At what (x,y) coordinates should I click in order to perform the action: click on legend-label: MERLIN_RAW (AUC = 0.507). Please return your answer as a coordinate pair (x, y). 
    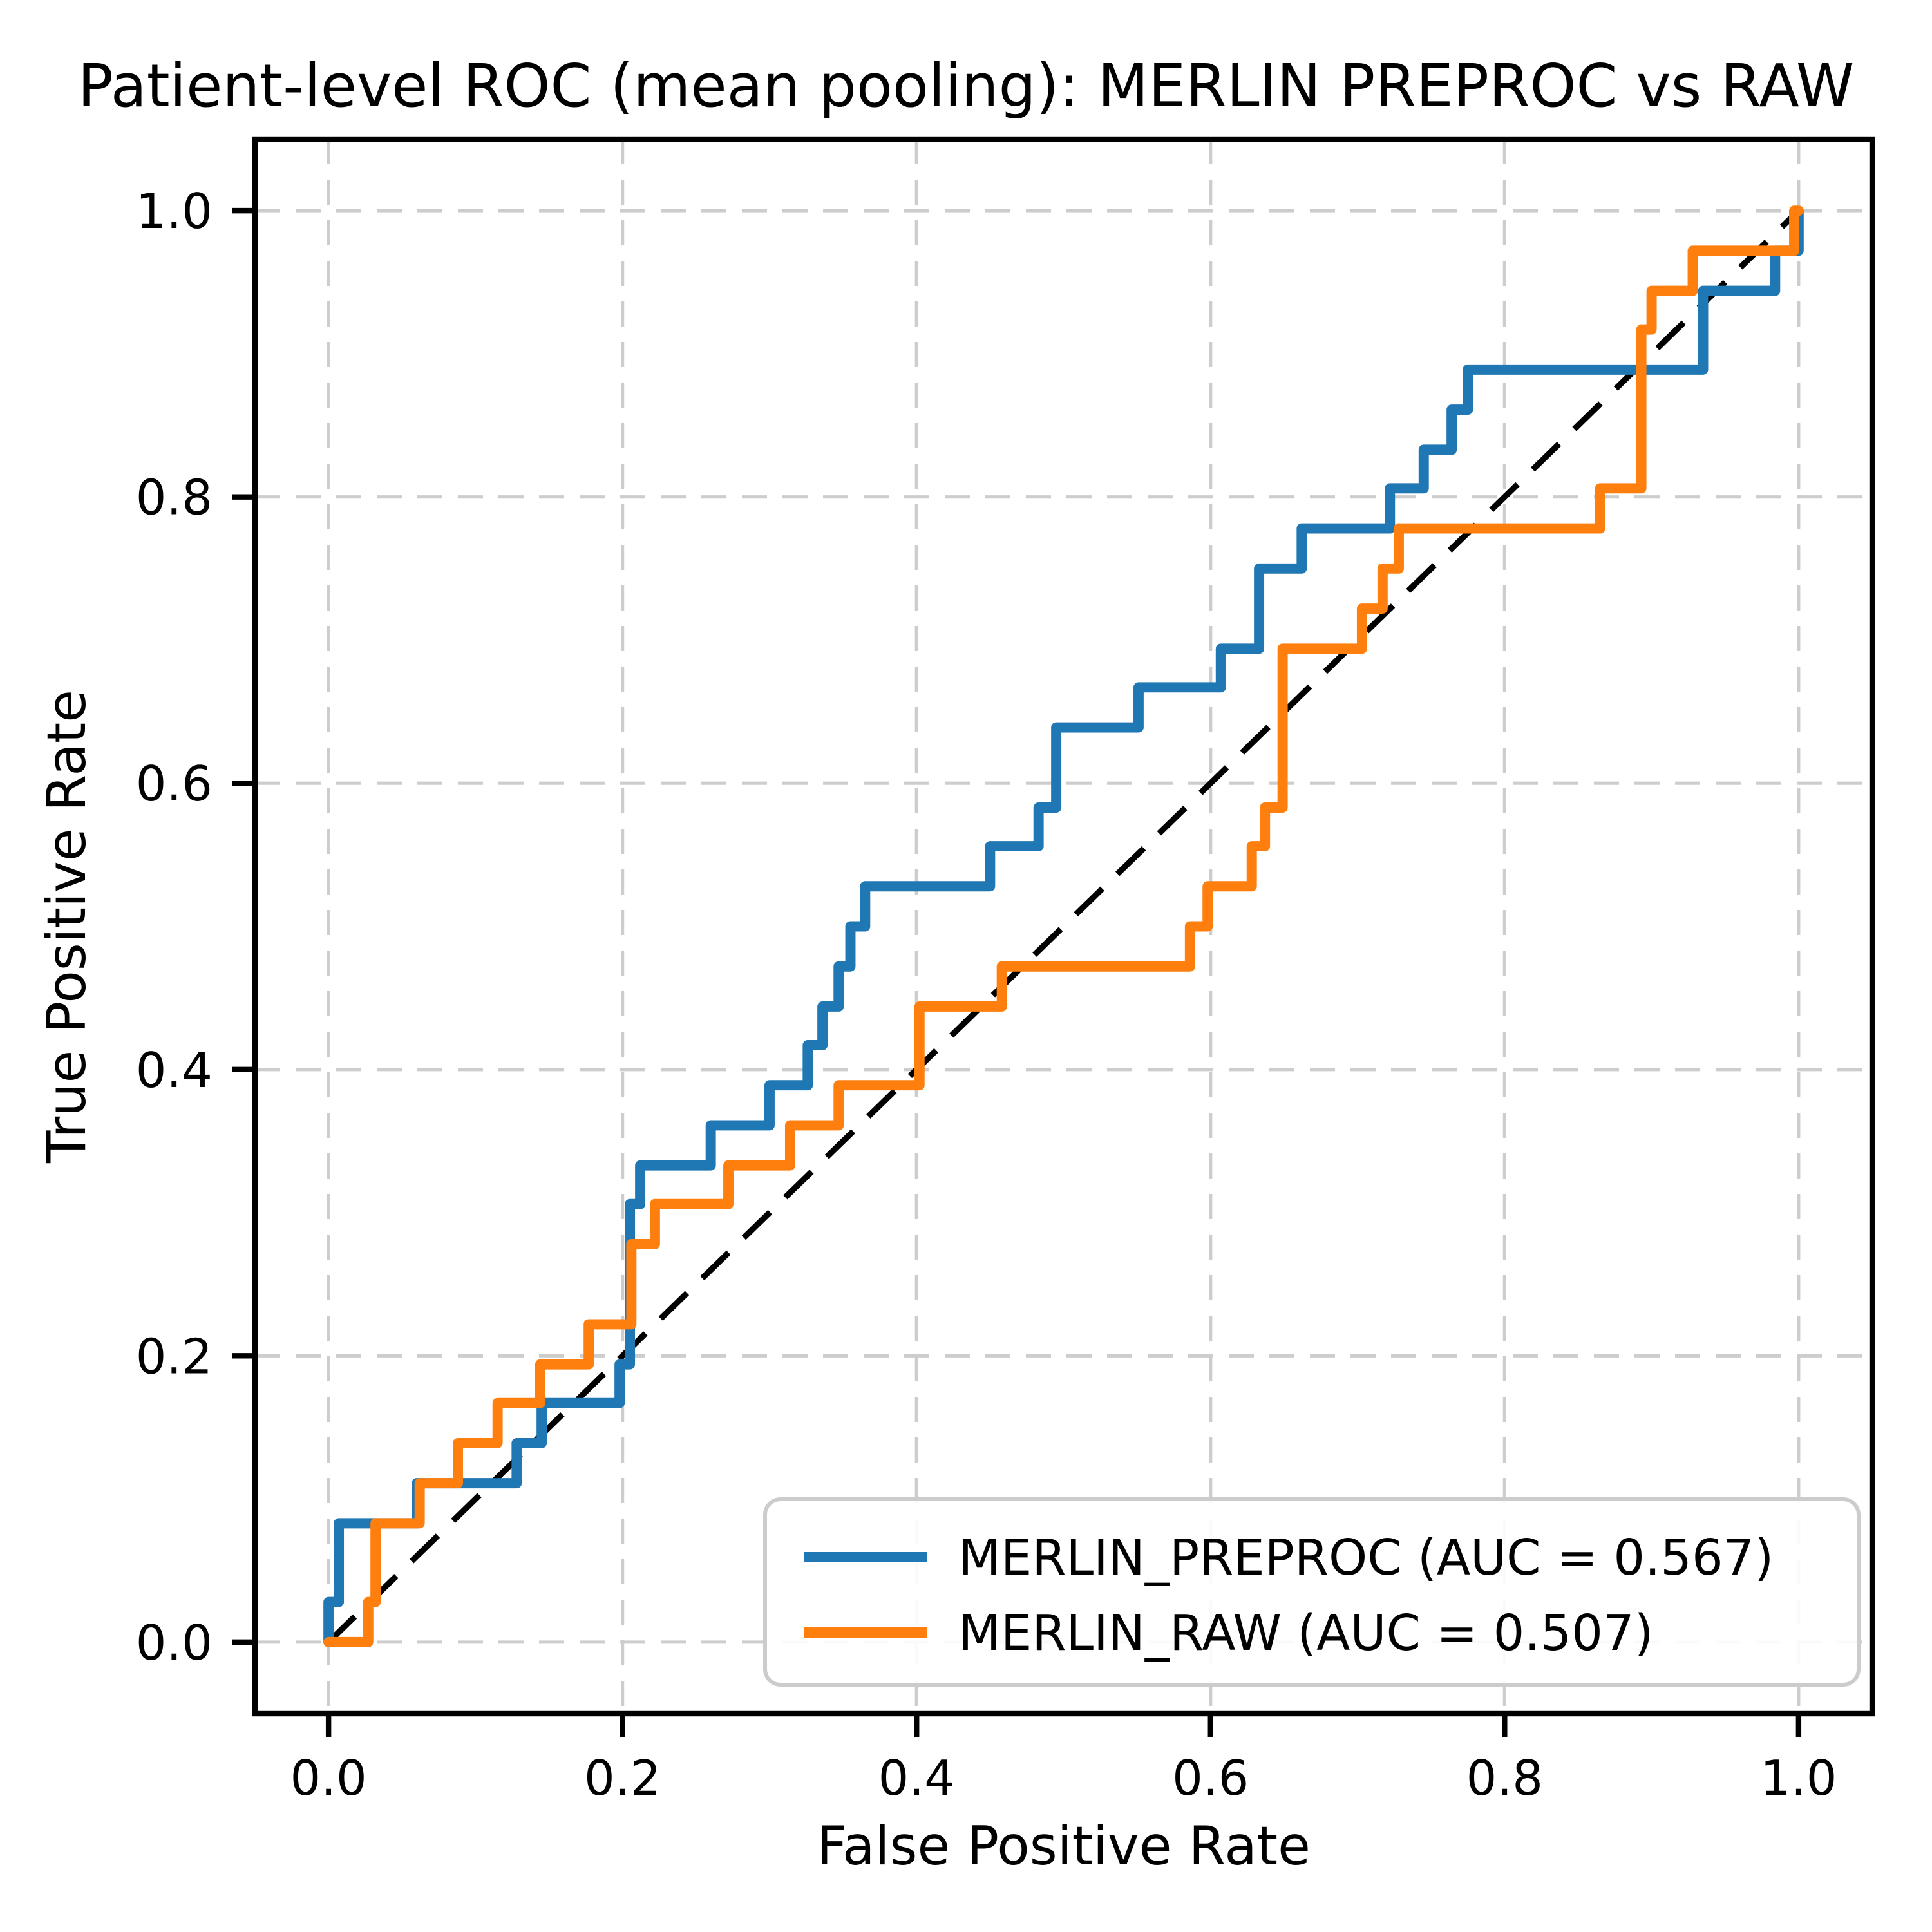
    Looking at the image, I should click on (1305, 1634).